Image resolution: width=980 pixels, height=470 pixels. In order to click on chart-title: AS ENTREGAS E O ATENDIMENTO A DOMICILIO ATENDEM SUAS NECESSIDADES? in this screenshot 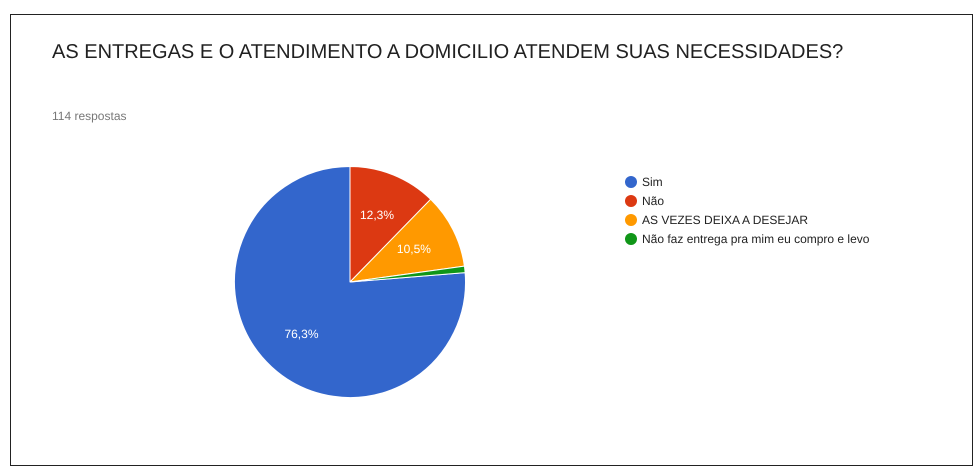, I will do `click(448, 52)`.